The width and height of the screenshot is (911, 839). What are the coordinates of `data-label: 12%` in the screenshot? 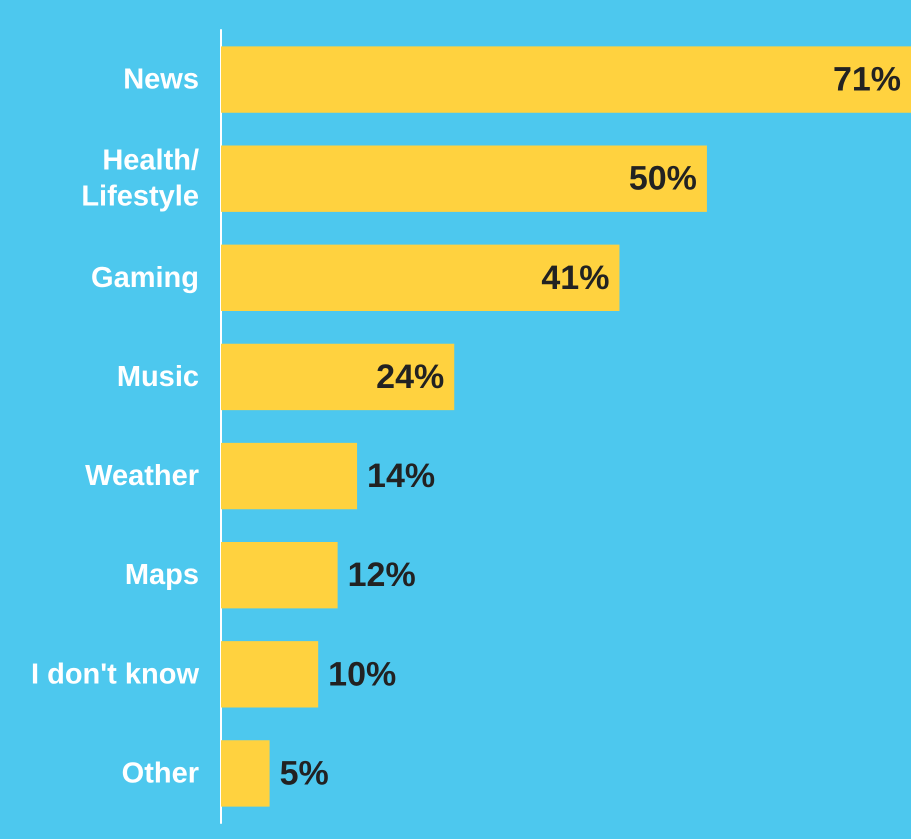 It's located at (382, 575).